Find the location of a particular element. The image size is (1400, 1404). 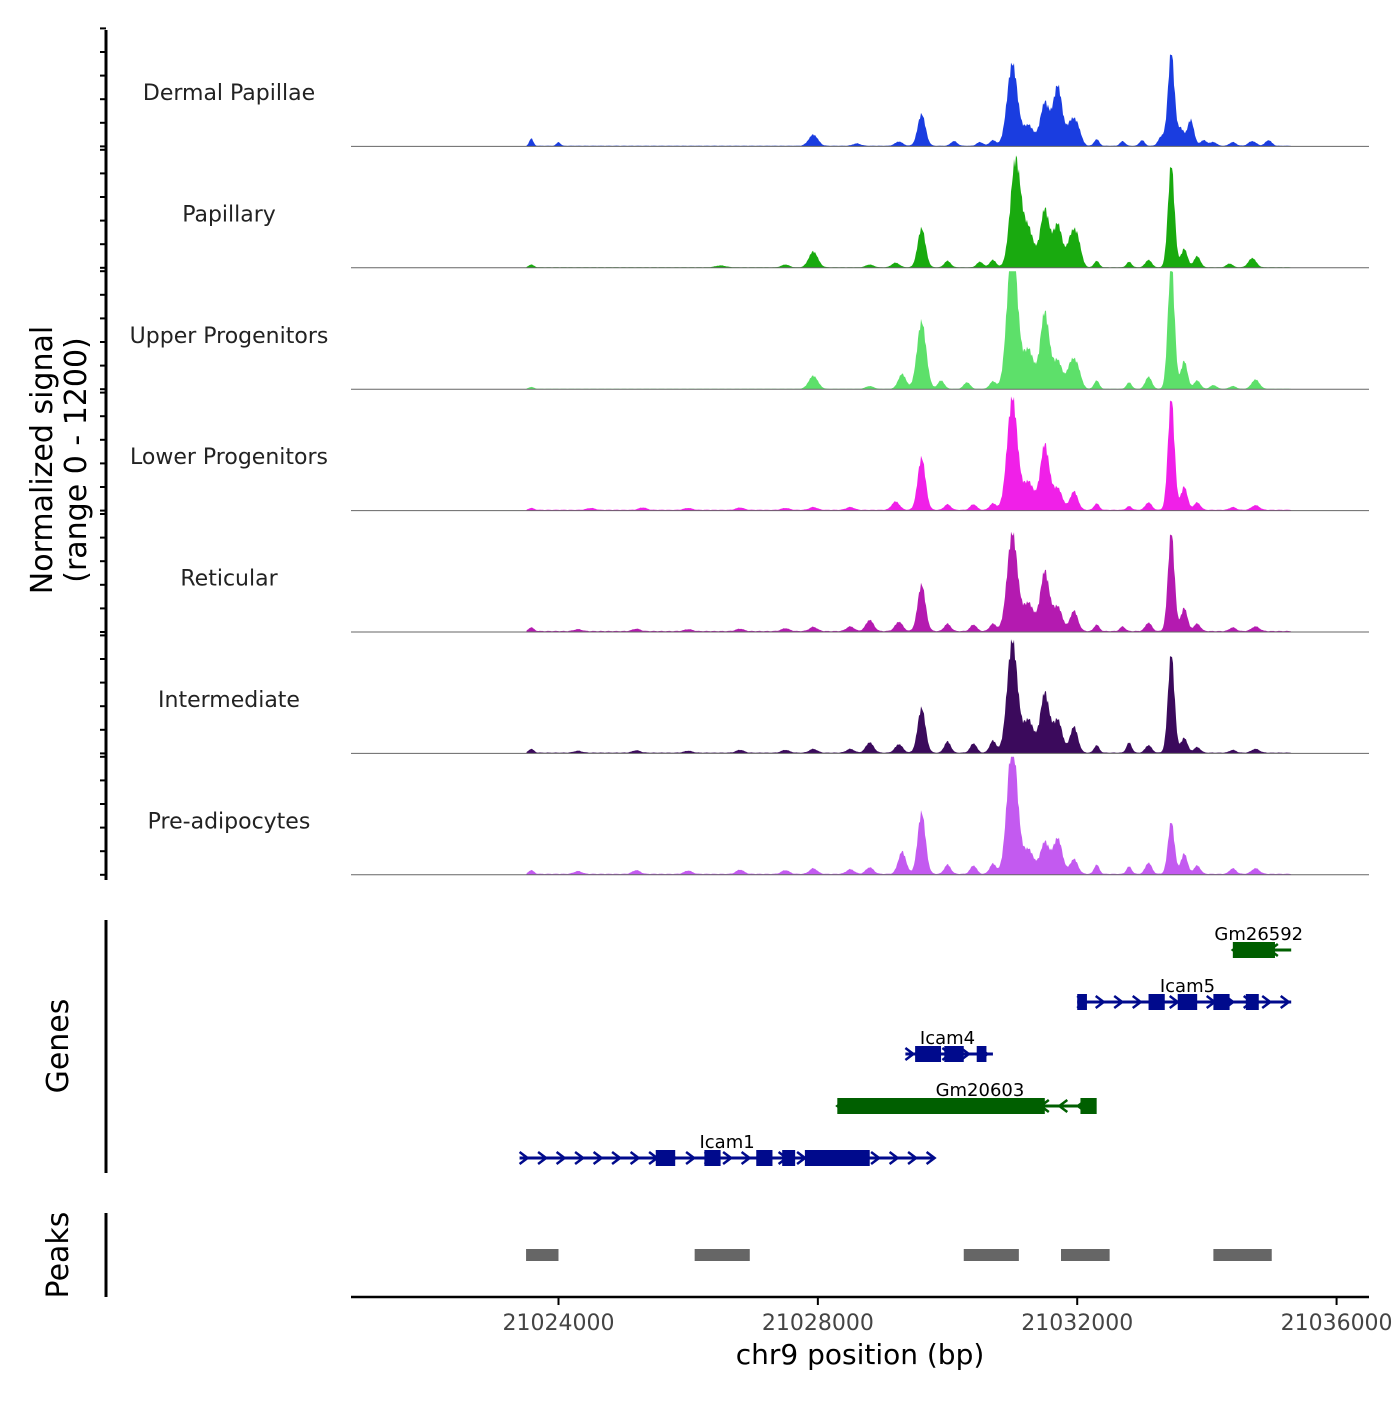

track-6: Pre-adipocytes is located at coordinates (734, 815).